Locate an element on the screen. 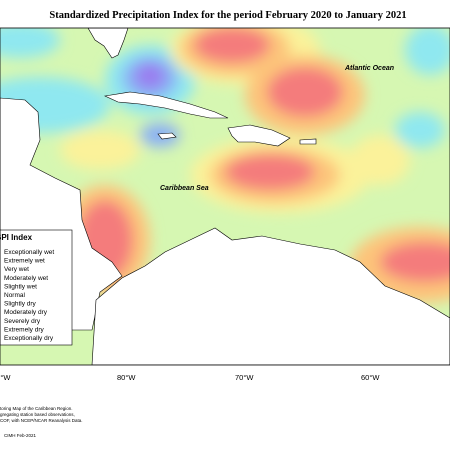 The width and height of the screenshot is (450, 450). credit: CIMH Feb-2021 is located at coordinates (20, 435).